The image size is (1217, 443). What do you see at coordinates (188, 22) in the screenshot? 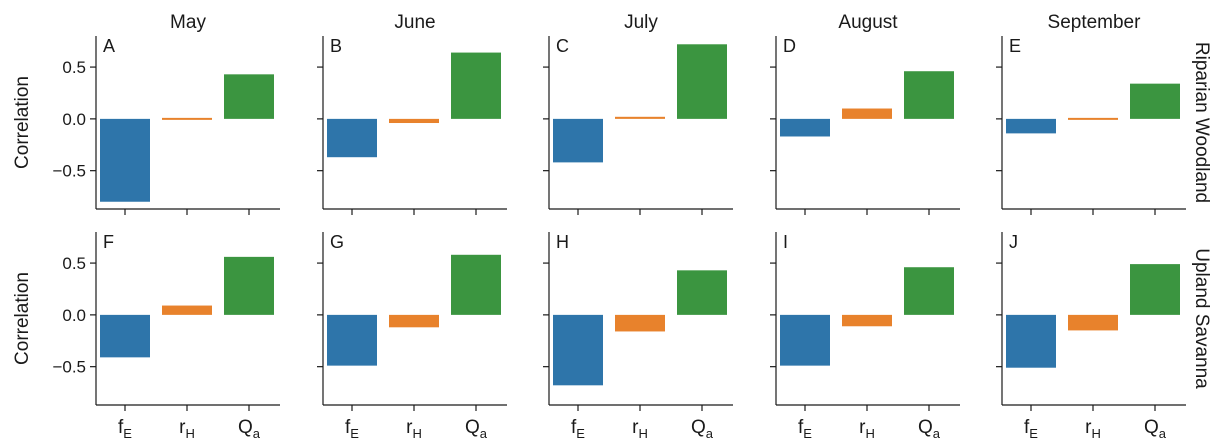
I see `column-title: May` at bounding box center [188, 22].